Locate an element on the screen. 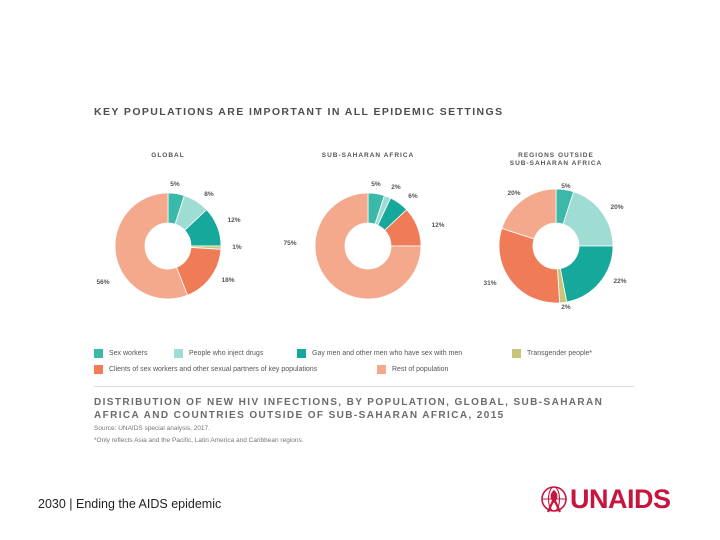  data-label: 56% is located at coordinates (102, 282).